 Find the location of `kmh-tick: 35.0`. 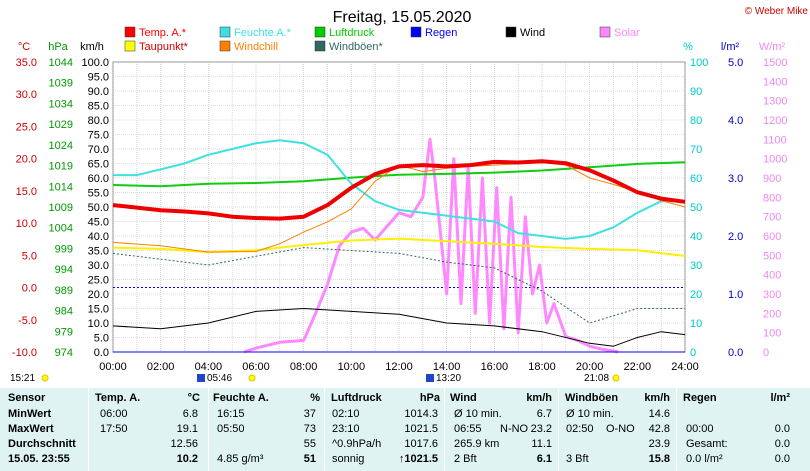

kmh-tick: 35.0 is located at coordinates (98, 252).